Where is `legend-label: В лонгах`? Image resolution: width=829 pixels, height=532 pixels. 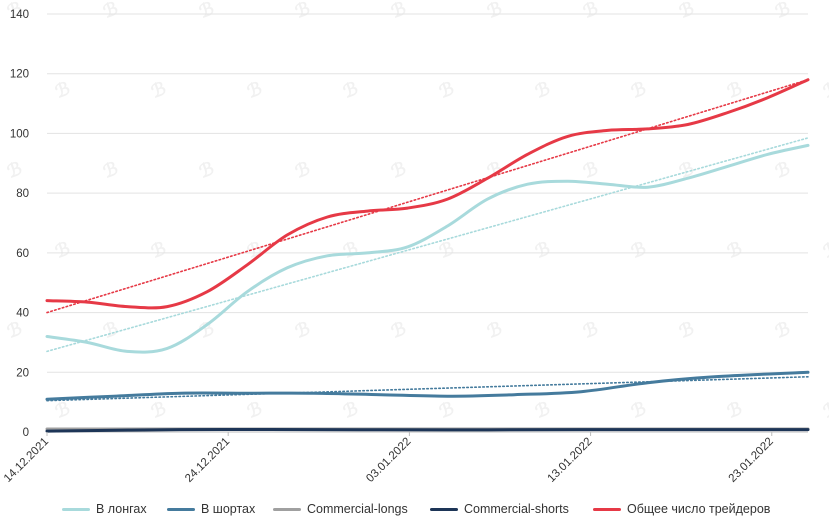
legend-label: В лонгах is located at coordinates (121, 509).